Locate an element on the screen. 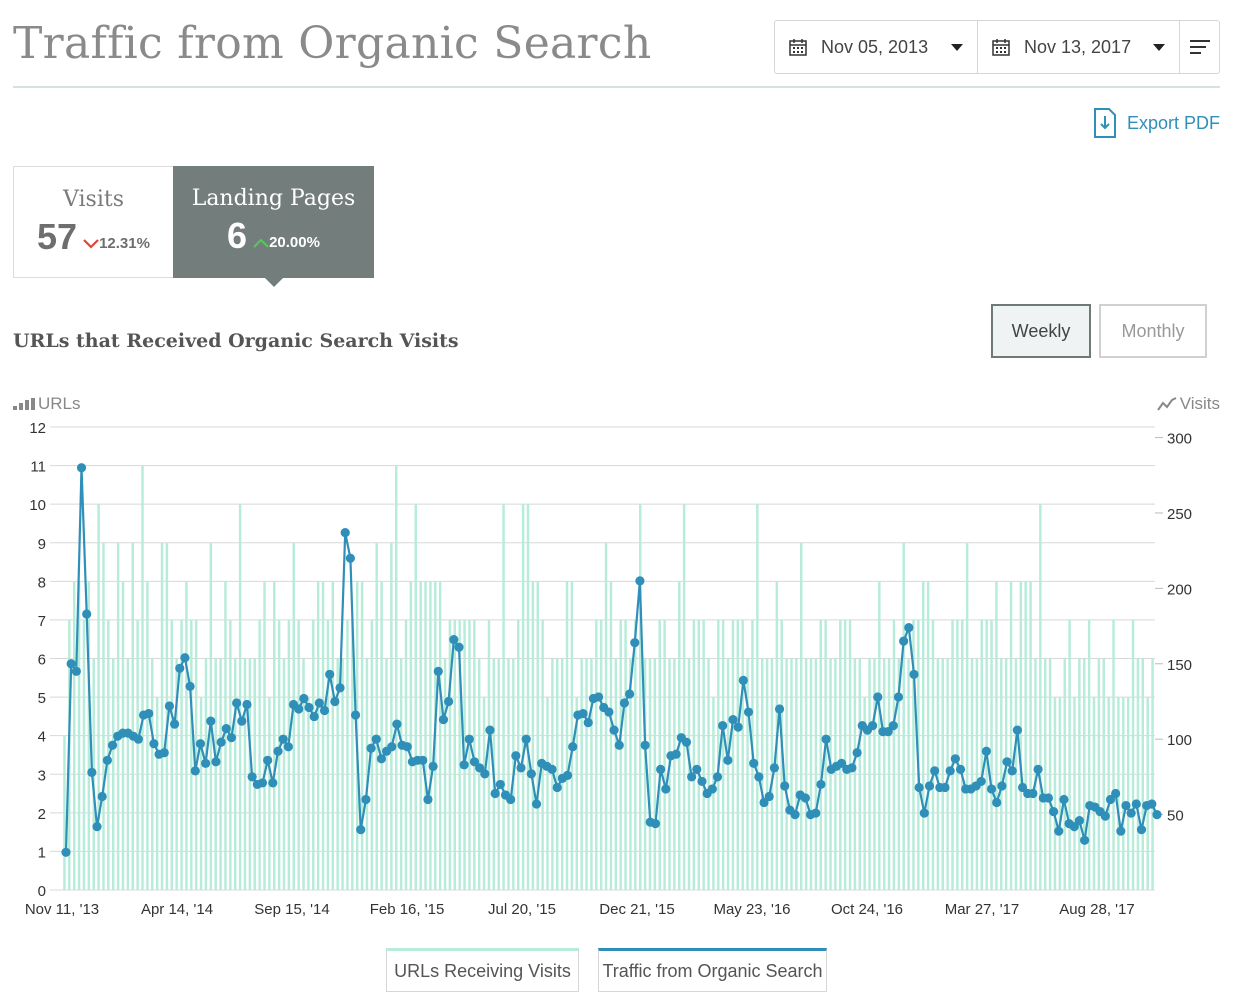 Image resolution: width=1243 pixels, height=1000 pixels. left-tick-label: 12 is located at coordinates (37, 428).